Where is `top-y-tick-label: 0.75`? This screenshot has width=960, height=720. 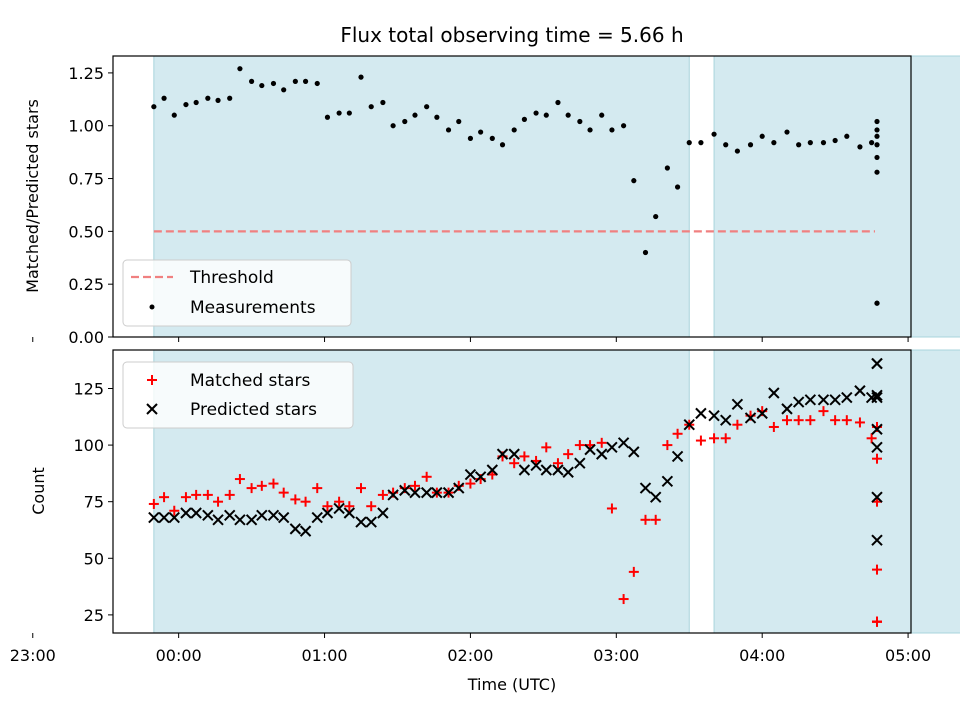 top-y-tick-label: 0.75 is located at coordinates (86, 179).